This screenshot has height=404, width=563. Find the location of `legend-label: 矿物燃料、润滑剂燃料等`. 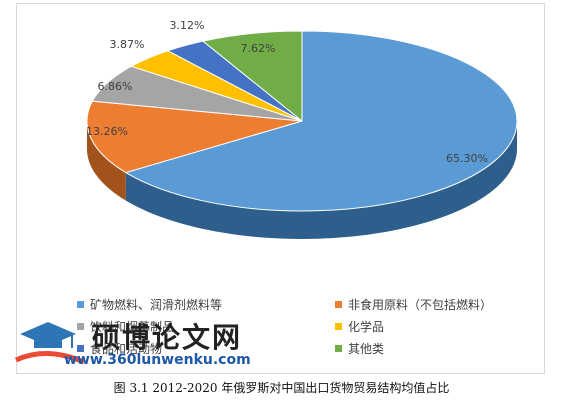

legend-label: 矿物燃料、润滑剂燃料等 is located at coordinates (156, 304).